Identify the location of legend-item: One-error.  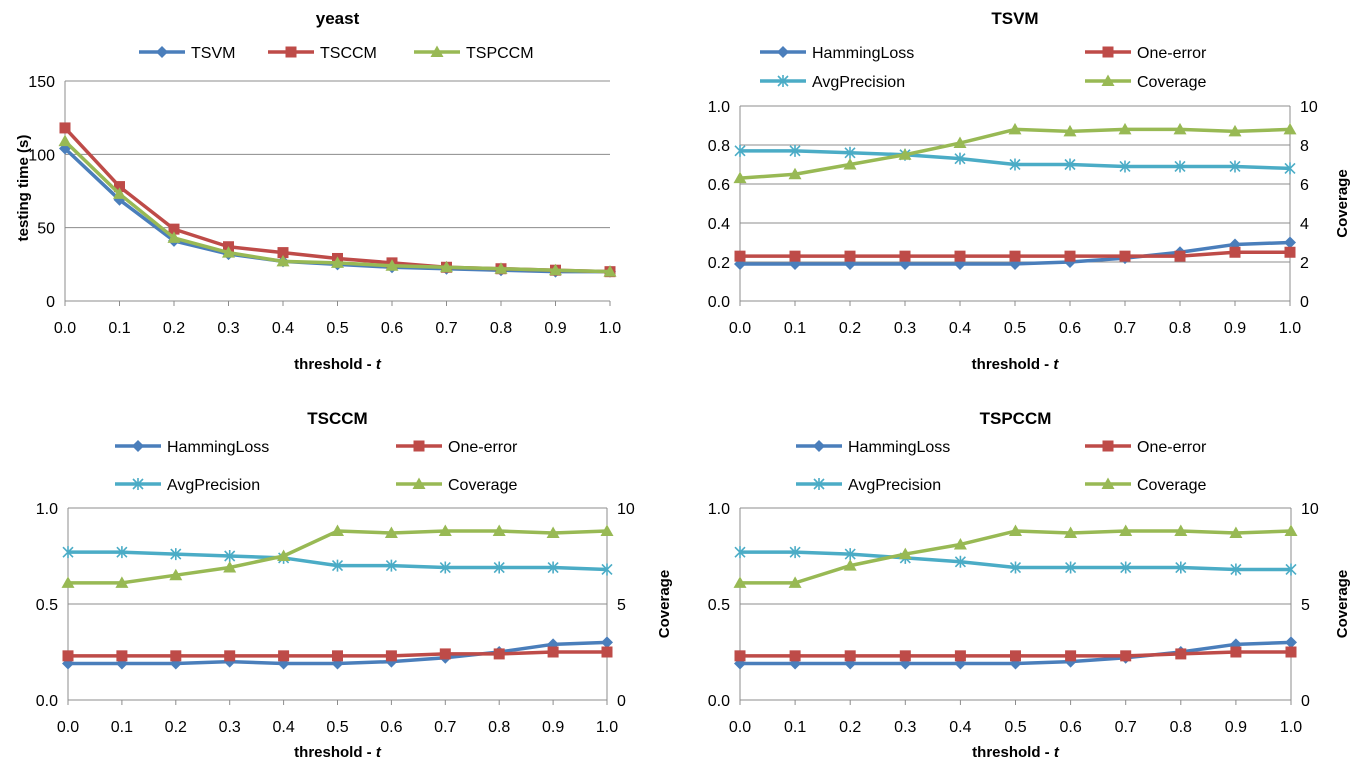
(1146, 447).